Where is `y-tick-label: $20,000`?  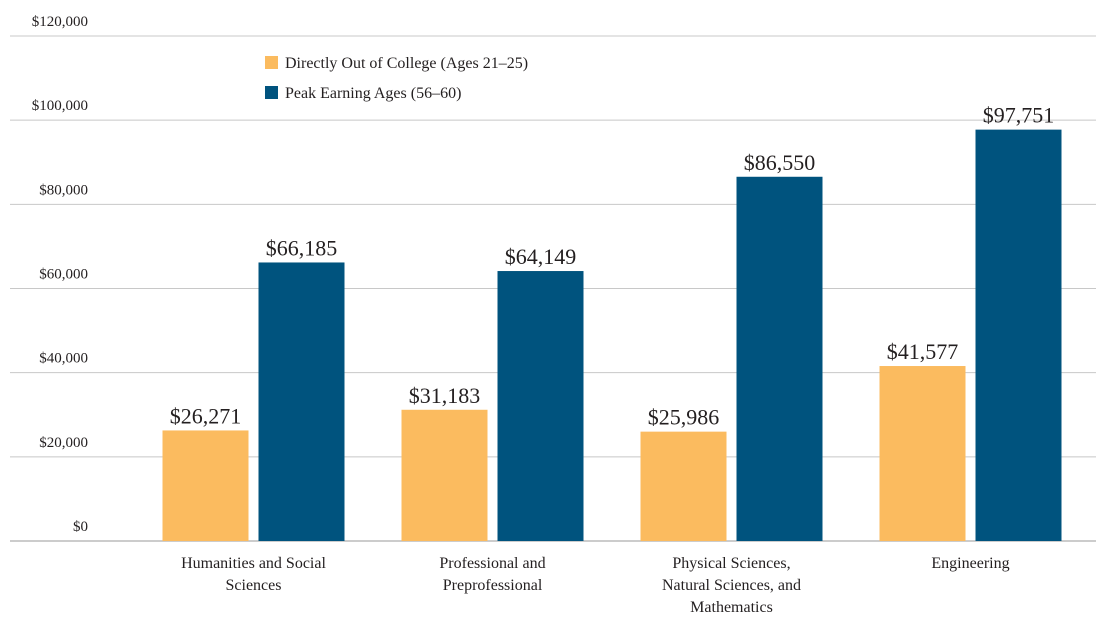 y-tick-label: $20,000 is located at coordinates (63, 443).